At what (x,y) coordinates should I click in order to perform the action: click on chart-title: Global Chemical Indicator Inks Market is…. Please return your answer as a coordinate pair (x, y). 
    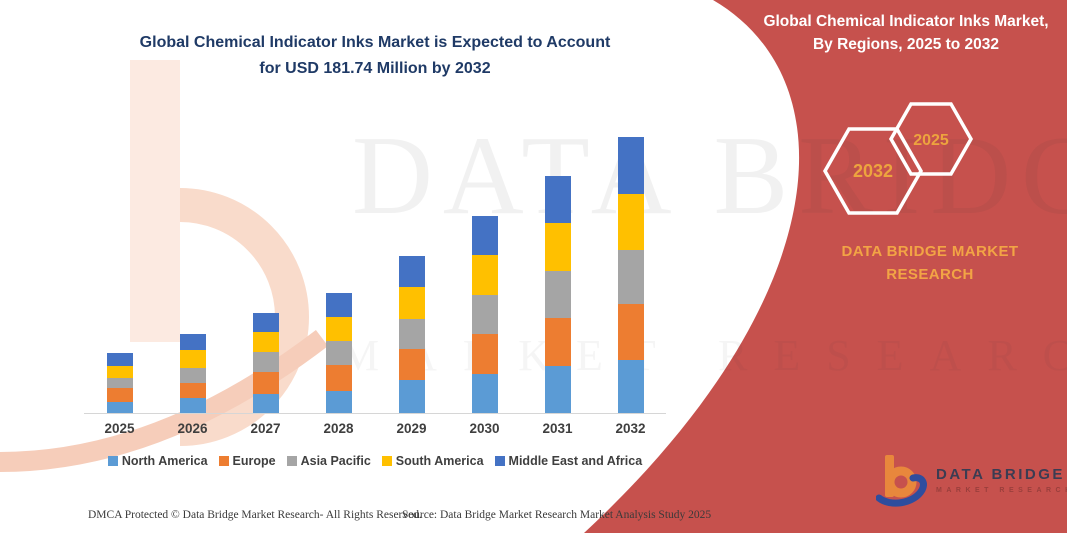
    Looking at the image, I should click on (375, 56).